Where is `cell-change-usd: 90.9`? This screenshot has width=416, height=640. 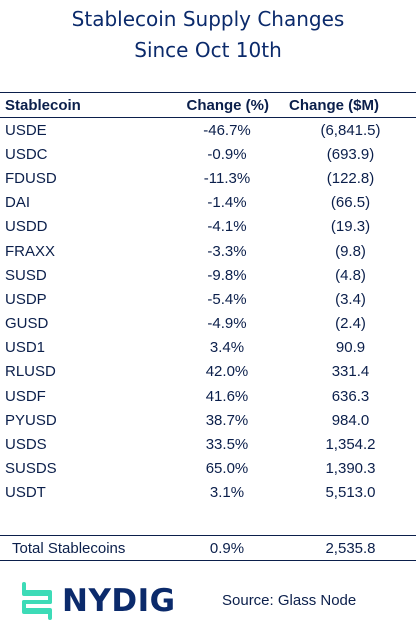 cell-change-usd: 90.9 is located at coordinates (350, 348).